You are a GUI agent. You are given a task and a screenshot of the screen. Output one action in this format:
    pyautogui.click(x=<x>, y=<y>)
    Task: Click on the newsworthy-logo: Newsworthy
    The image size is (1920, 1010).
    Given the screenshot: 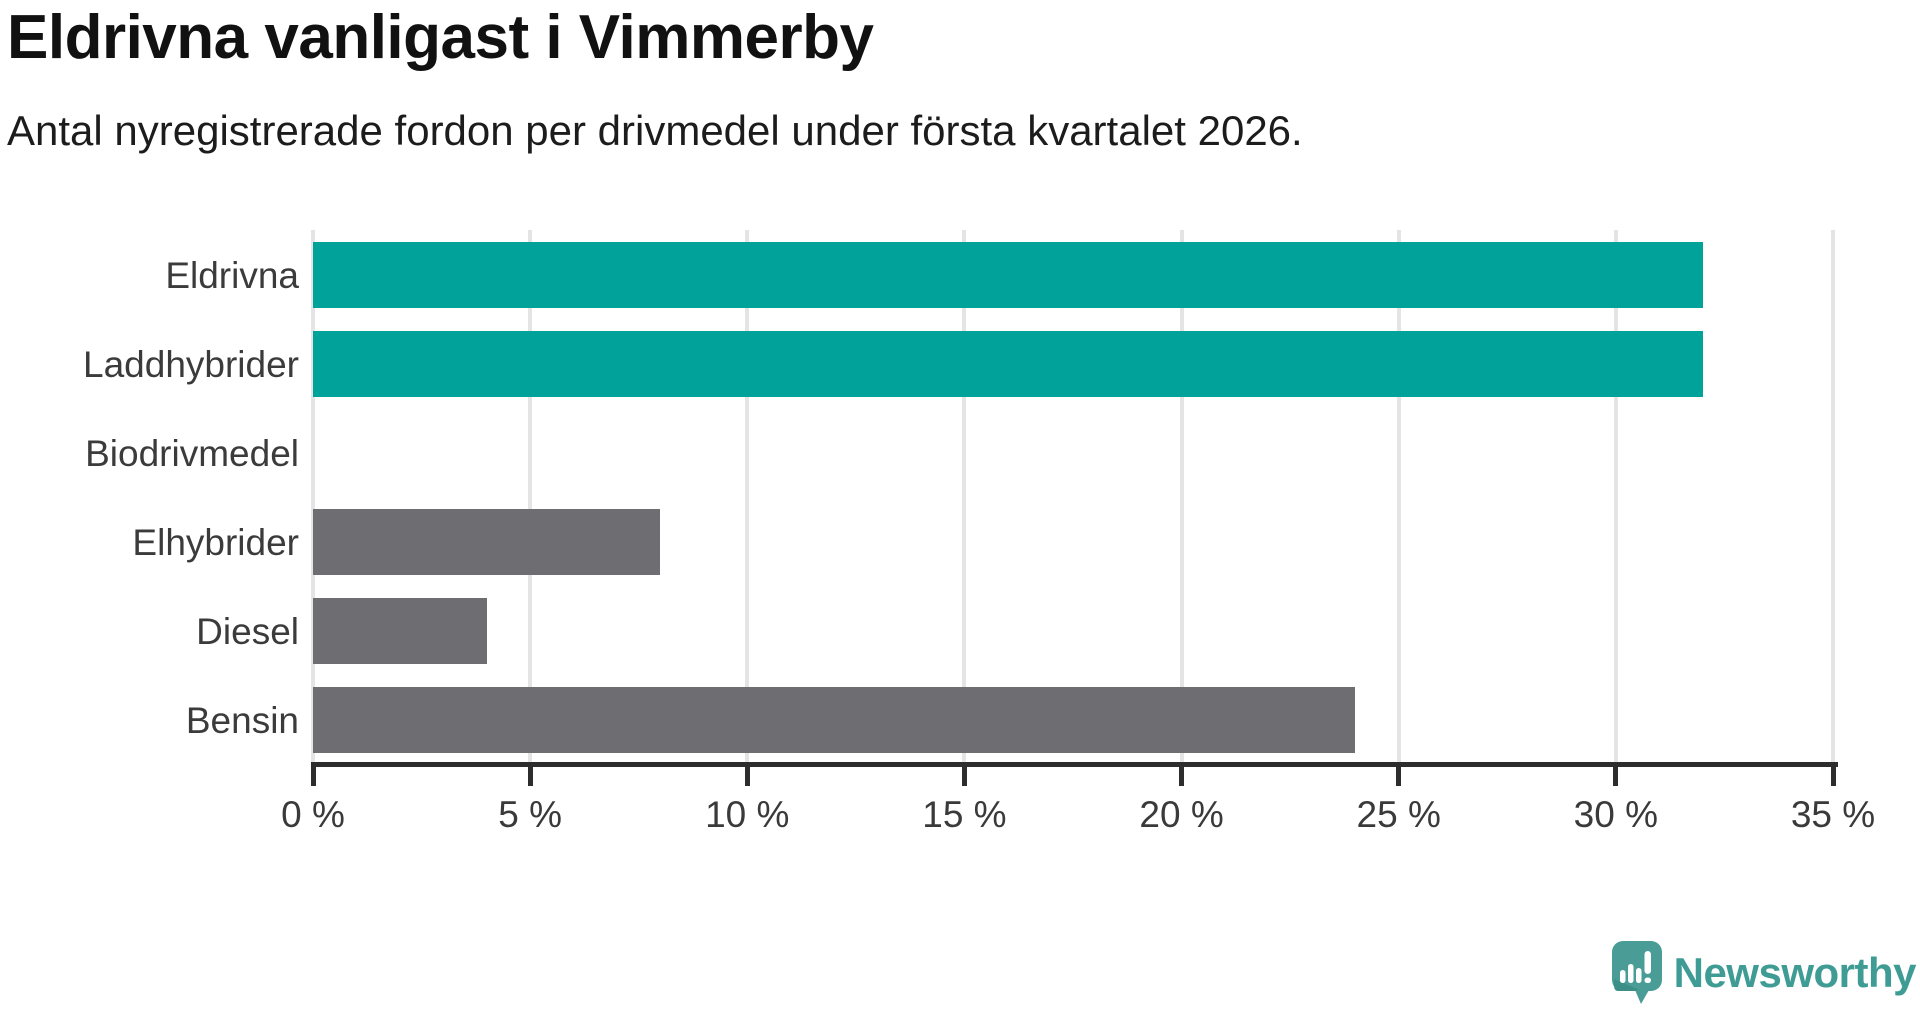 What is the action you would take?
    pyautogui.click(x=1764, y=973)
    